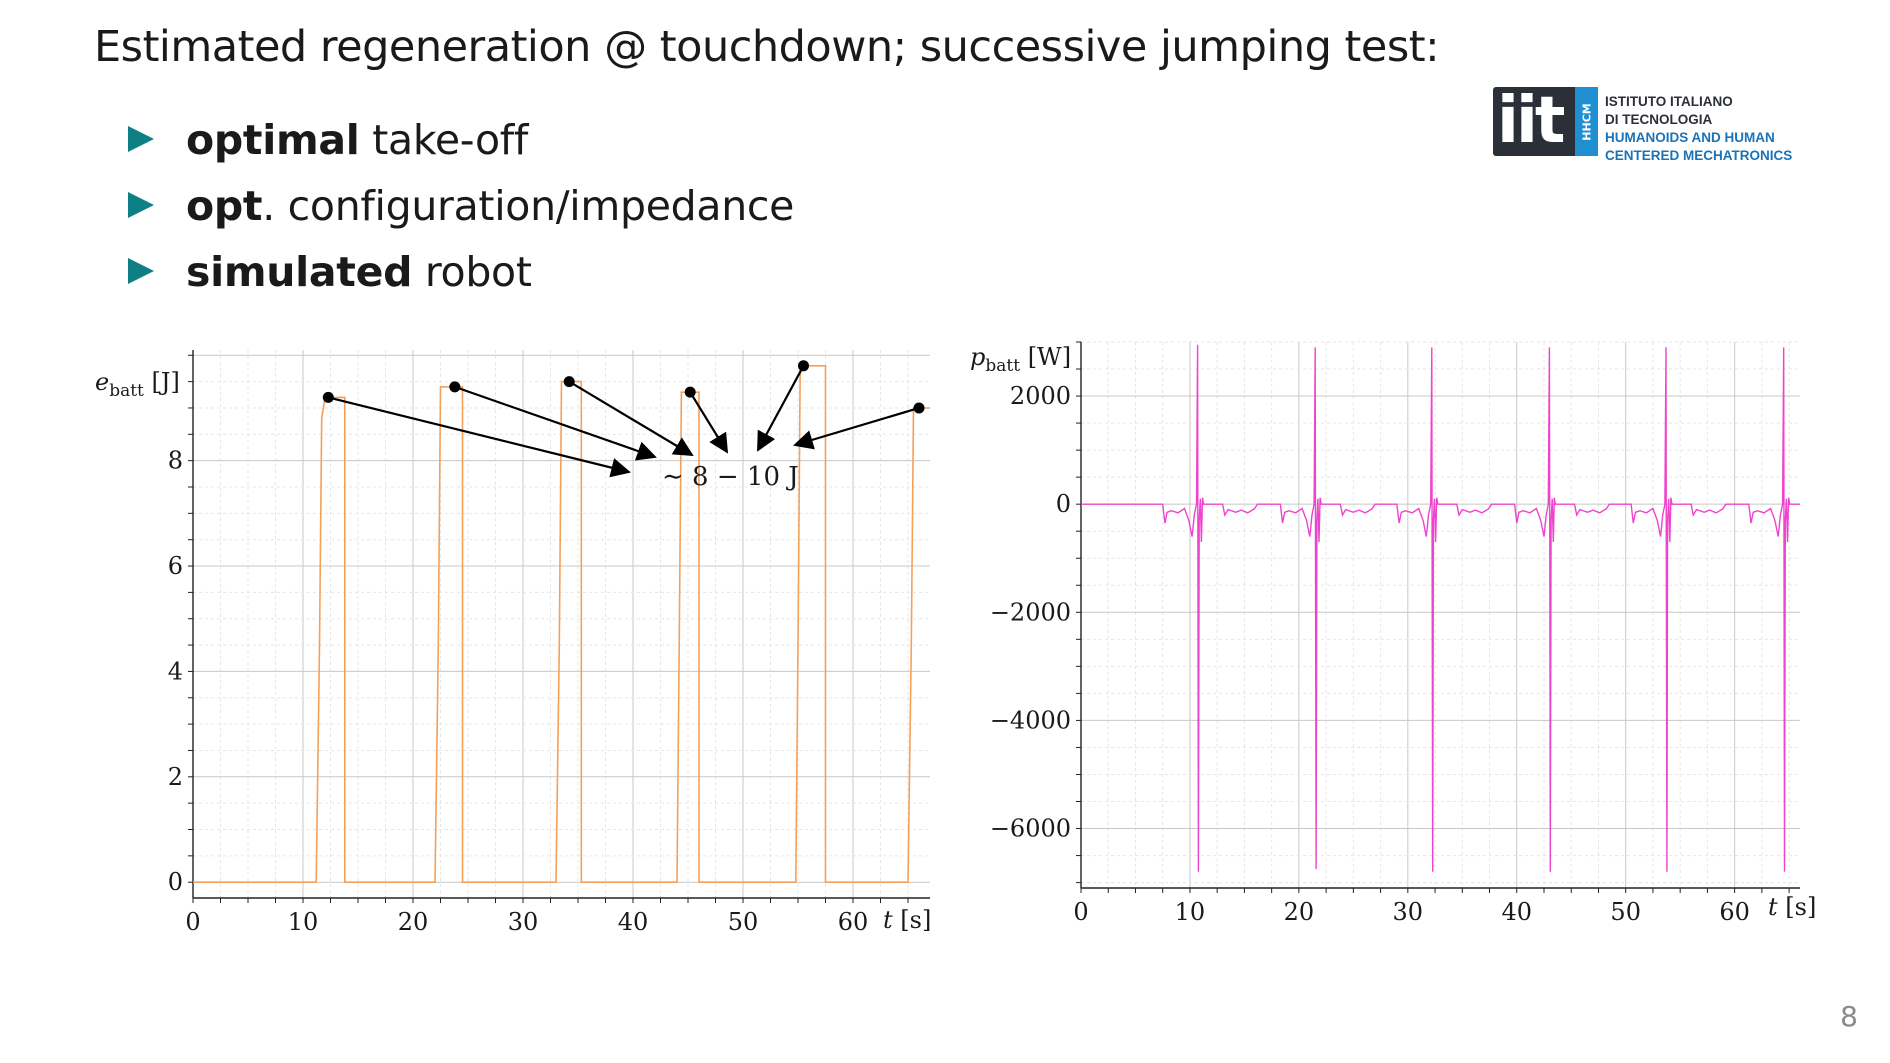  I want to click on y-tick-label: −4000, so click(1030, 720).